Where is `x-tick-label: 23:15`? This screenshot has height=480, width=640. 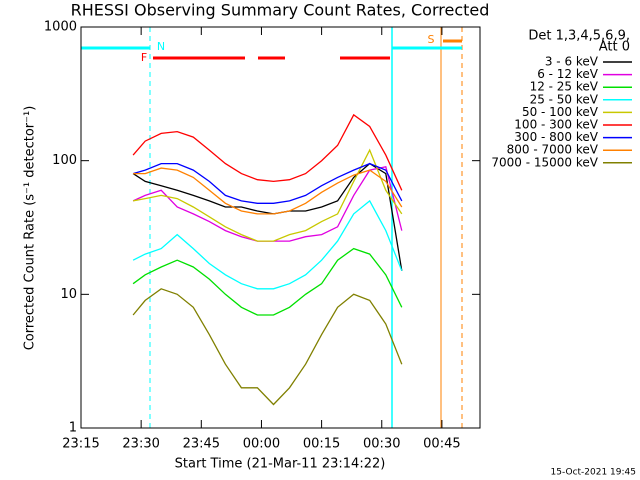 x-tick-label: 23:15 is located at coordinates (80, 444).